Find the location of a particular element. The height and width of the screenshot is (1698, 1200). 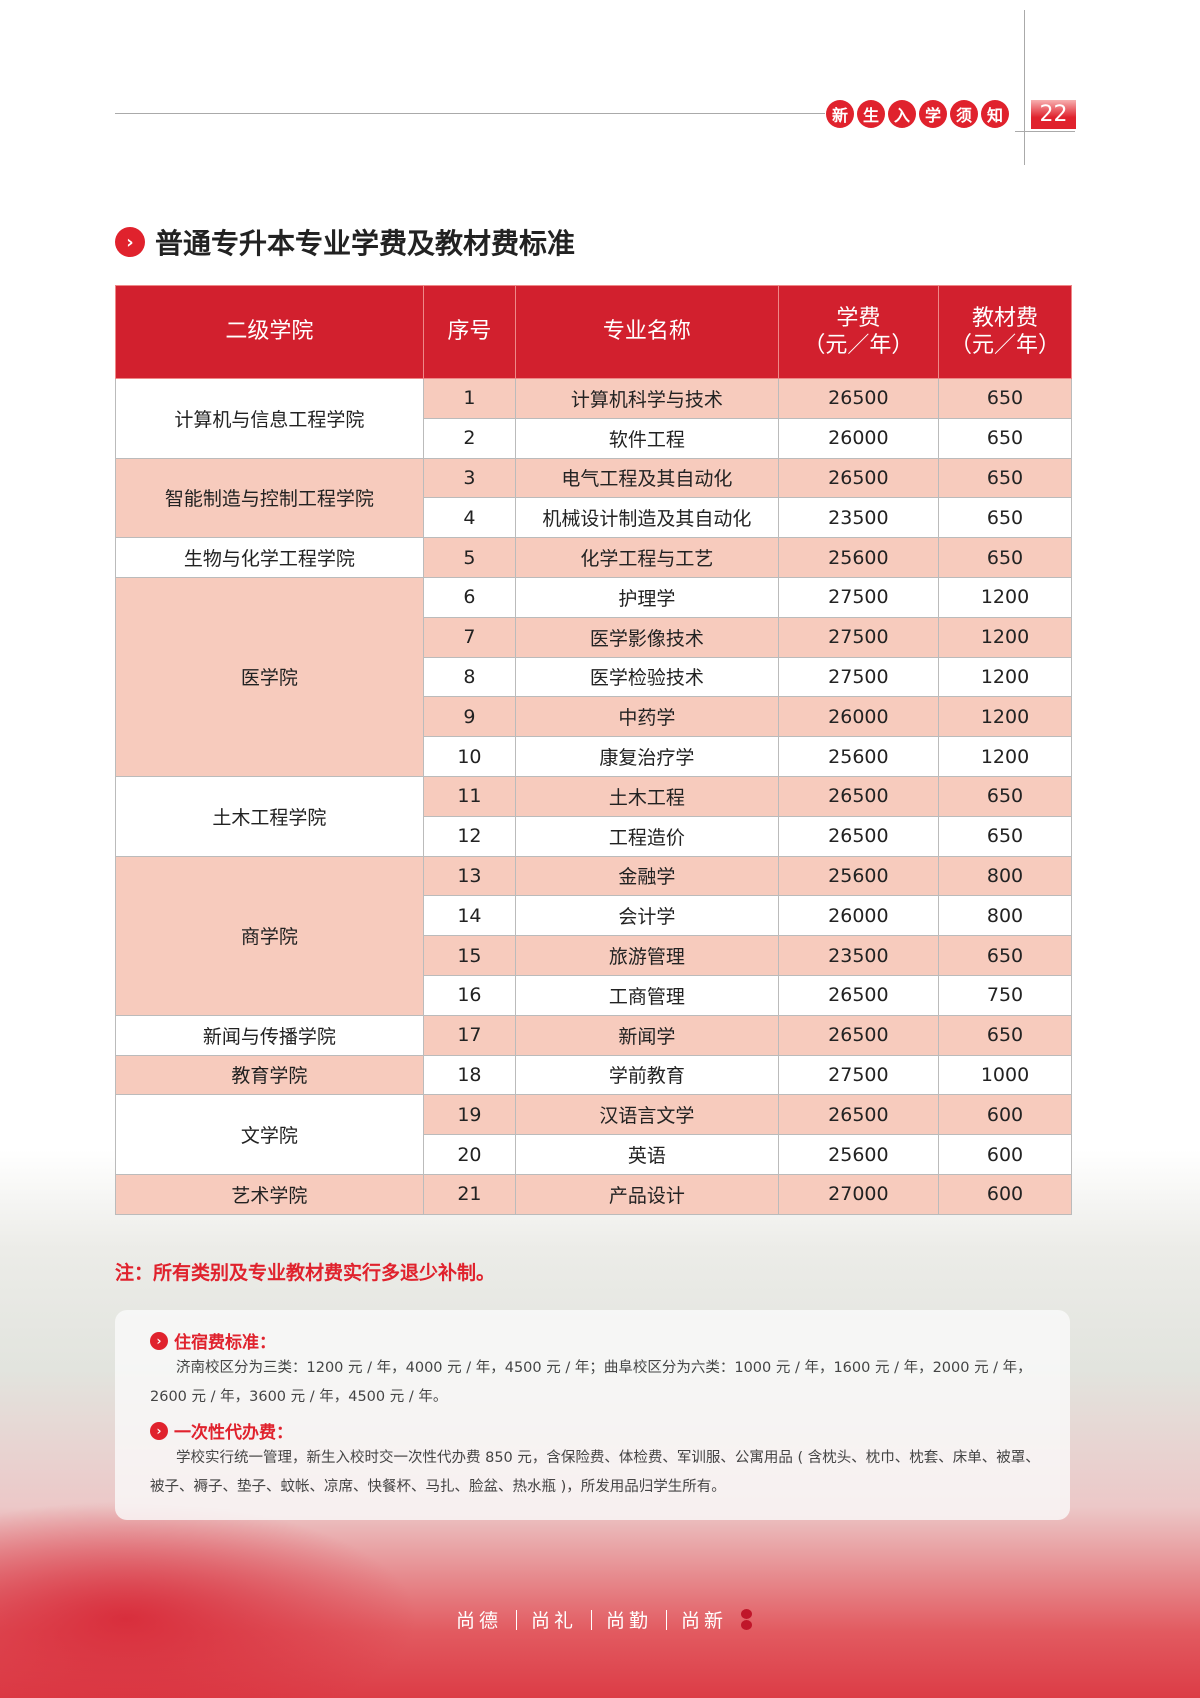

major-cell: 金融学 is located at coordinates (646, 876).